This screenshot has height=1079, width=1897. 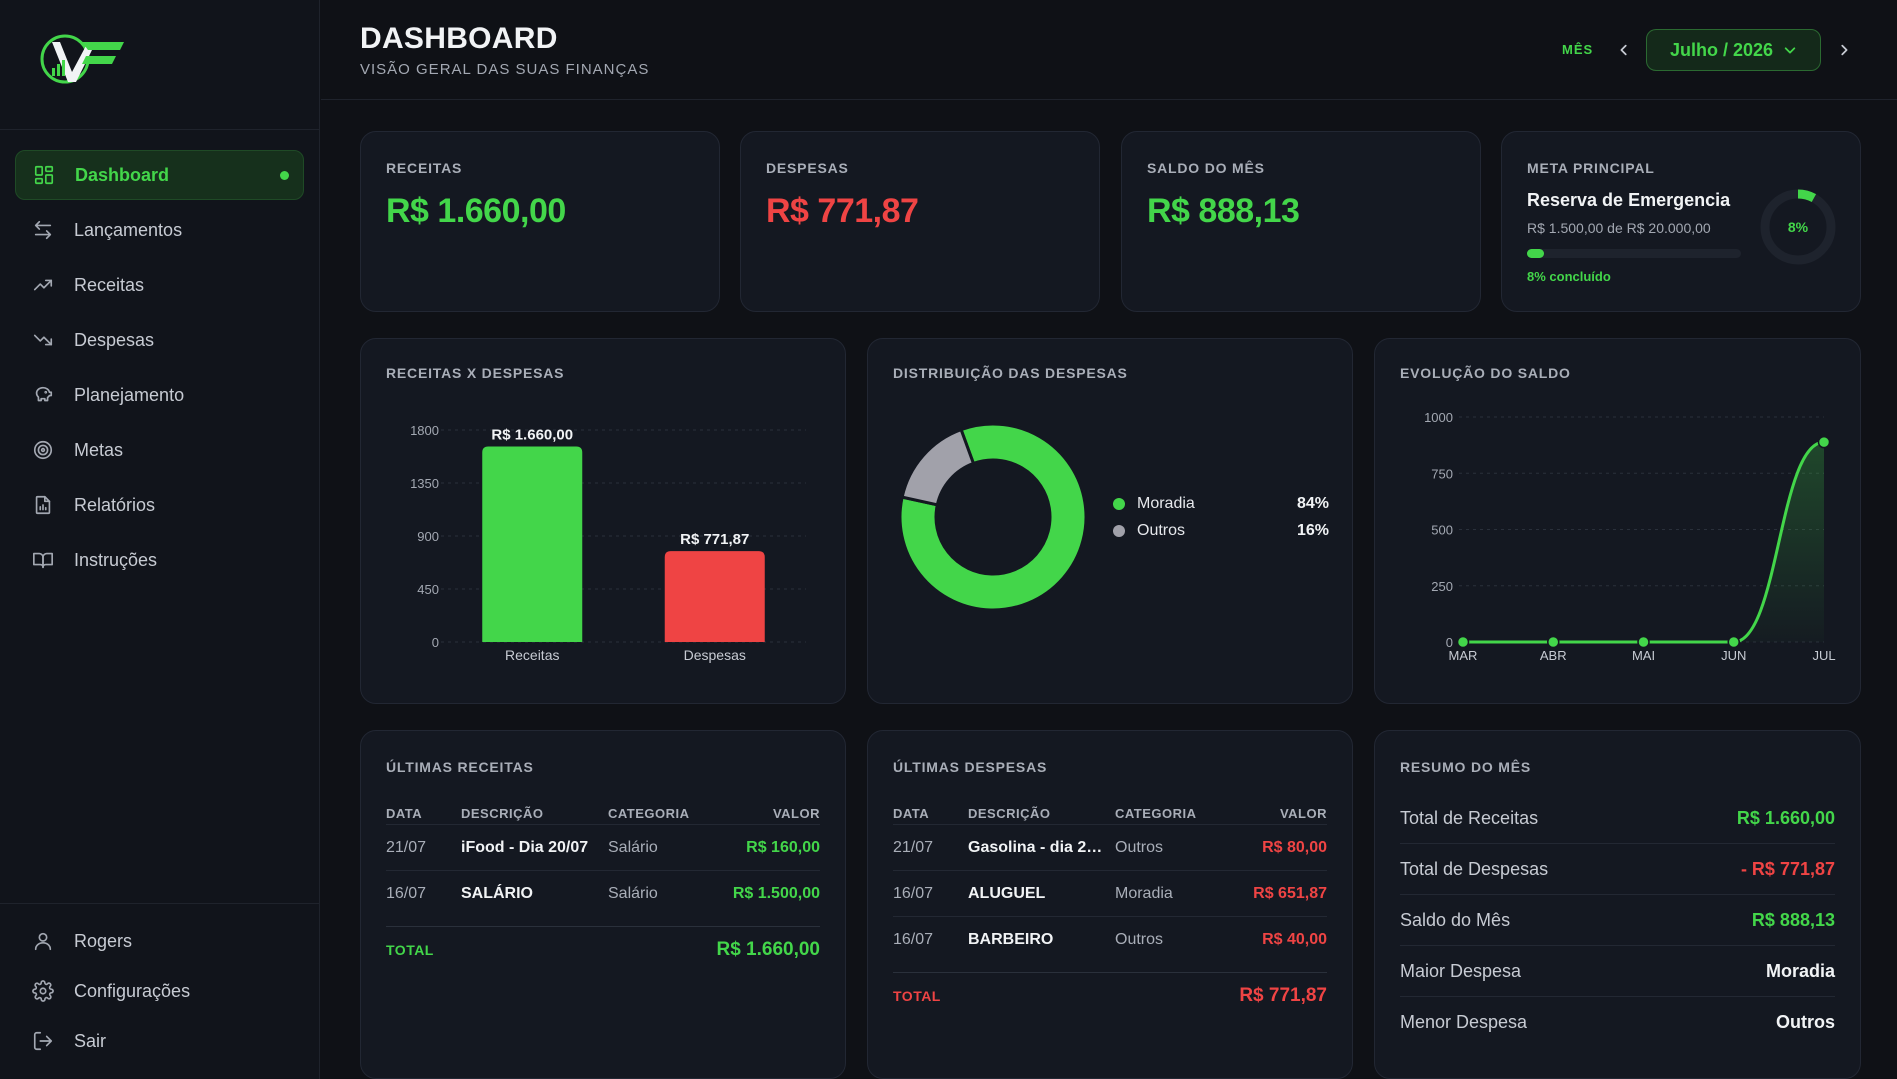 What do you see at coordinates (82, 59) in the screenshot?
I see `app-logo` at bounding box center [82, 59].